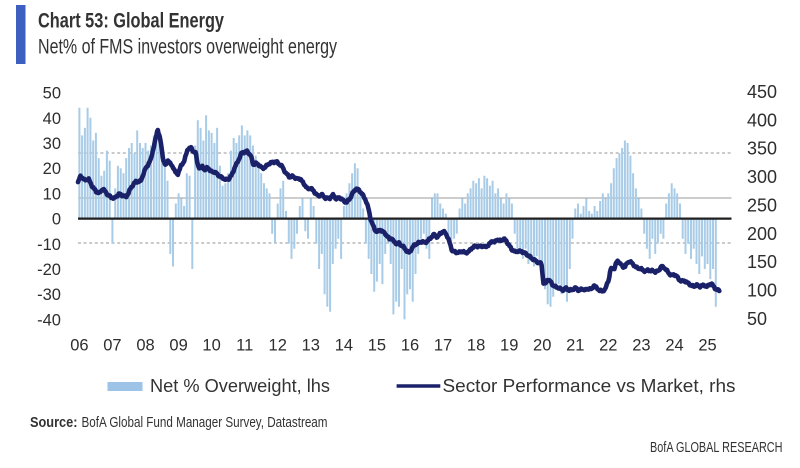  Describe the element at coordinates (762, 205) in the screenshot. I see `svg-text: 250` at that location.